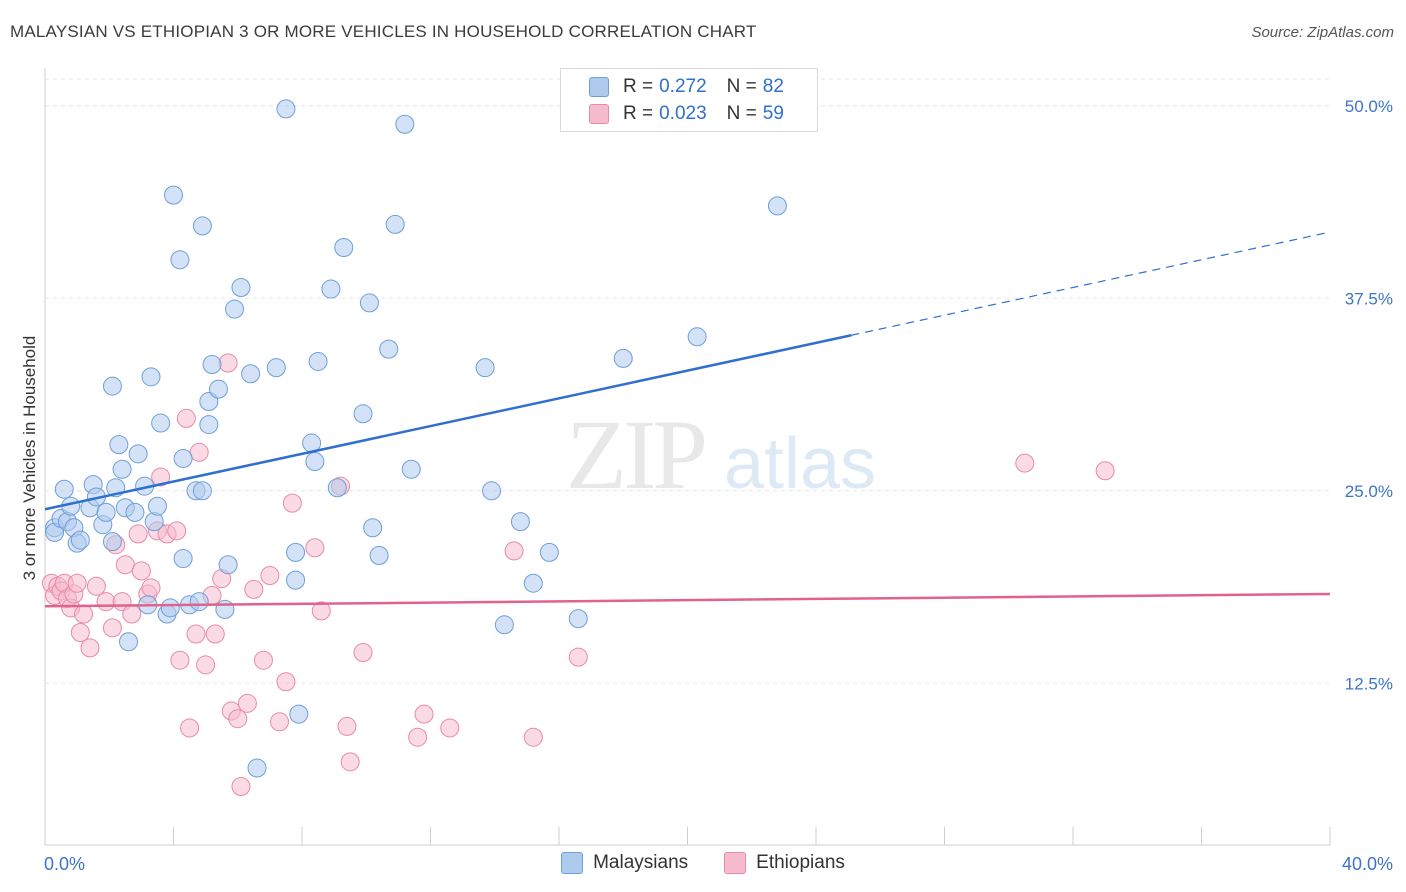 The image size is (1406, 892). I want to click on x-tick-label: 0.0%, so click(64, 864).